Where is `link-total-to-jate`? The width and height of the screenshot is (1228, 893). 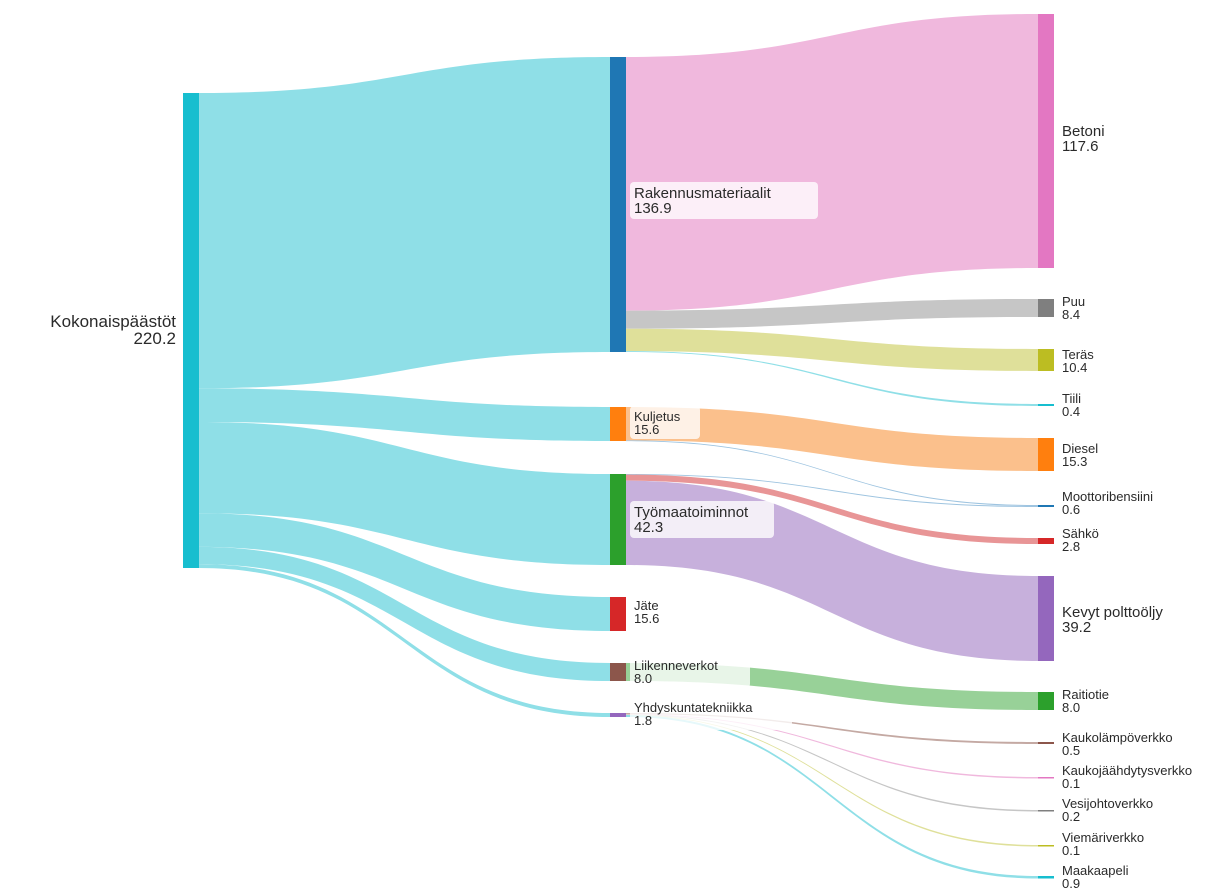 link-total-to-jate is located at coordinates (404, 572).